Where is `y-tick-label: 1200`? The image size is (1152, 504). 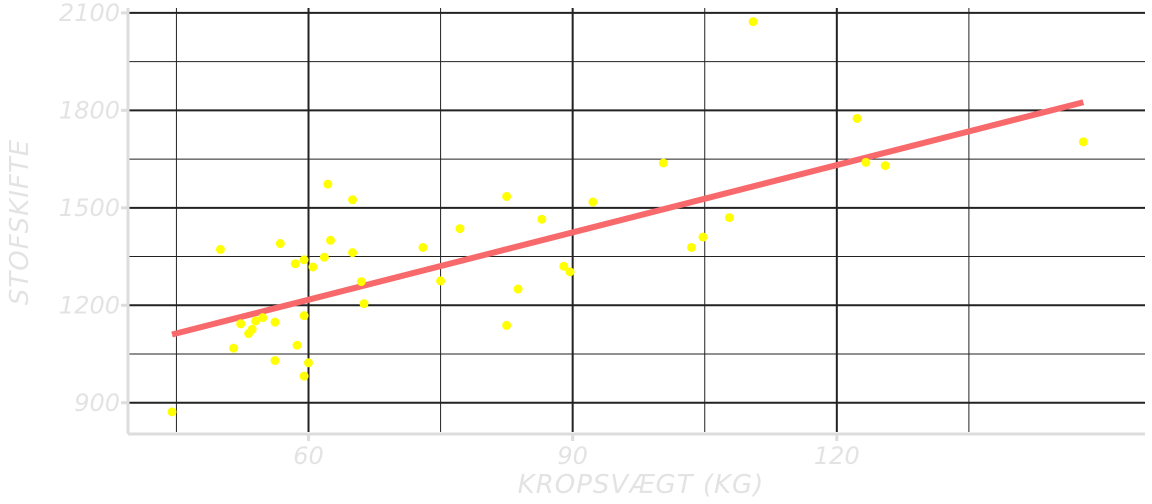 y-tick-label: 1200 is located at coordinates (89, 305).